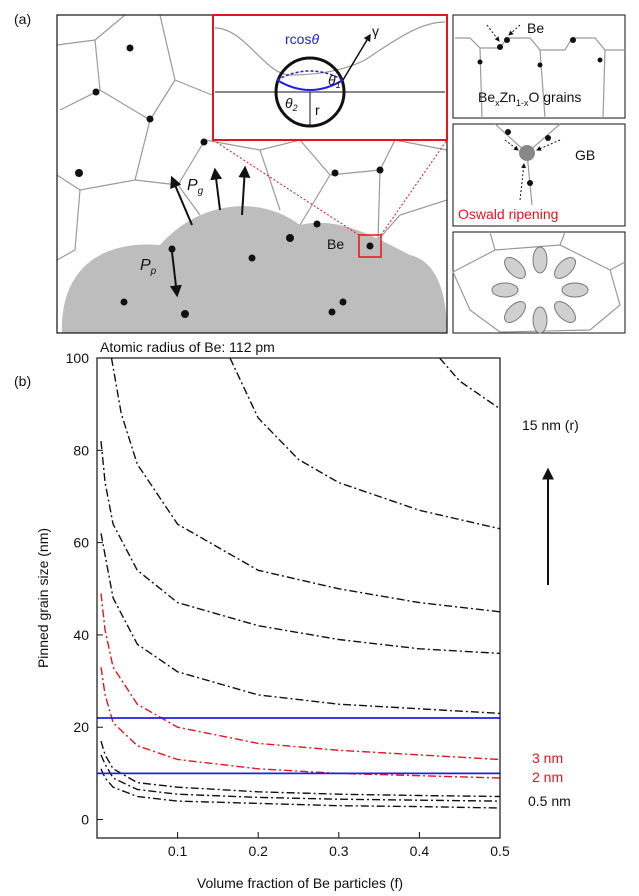  I want to click on gb-label: GB, so click(585, 155).